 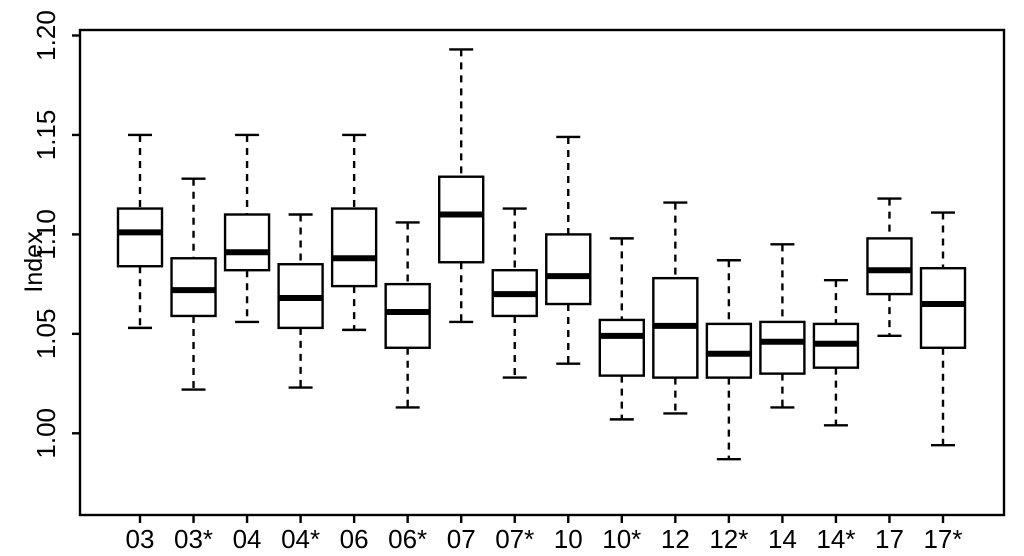 What do you see at coordinates (782, 539) in the screenshot?
I see `x-tick-label: 14` at bounding box center [782, 539].